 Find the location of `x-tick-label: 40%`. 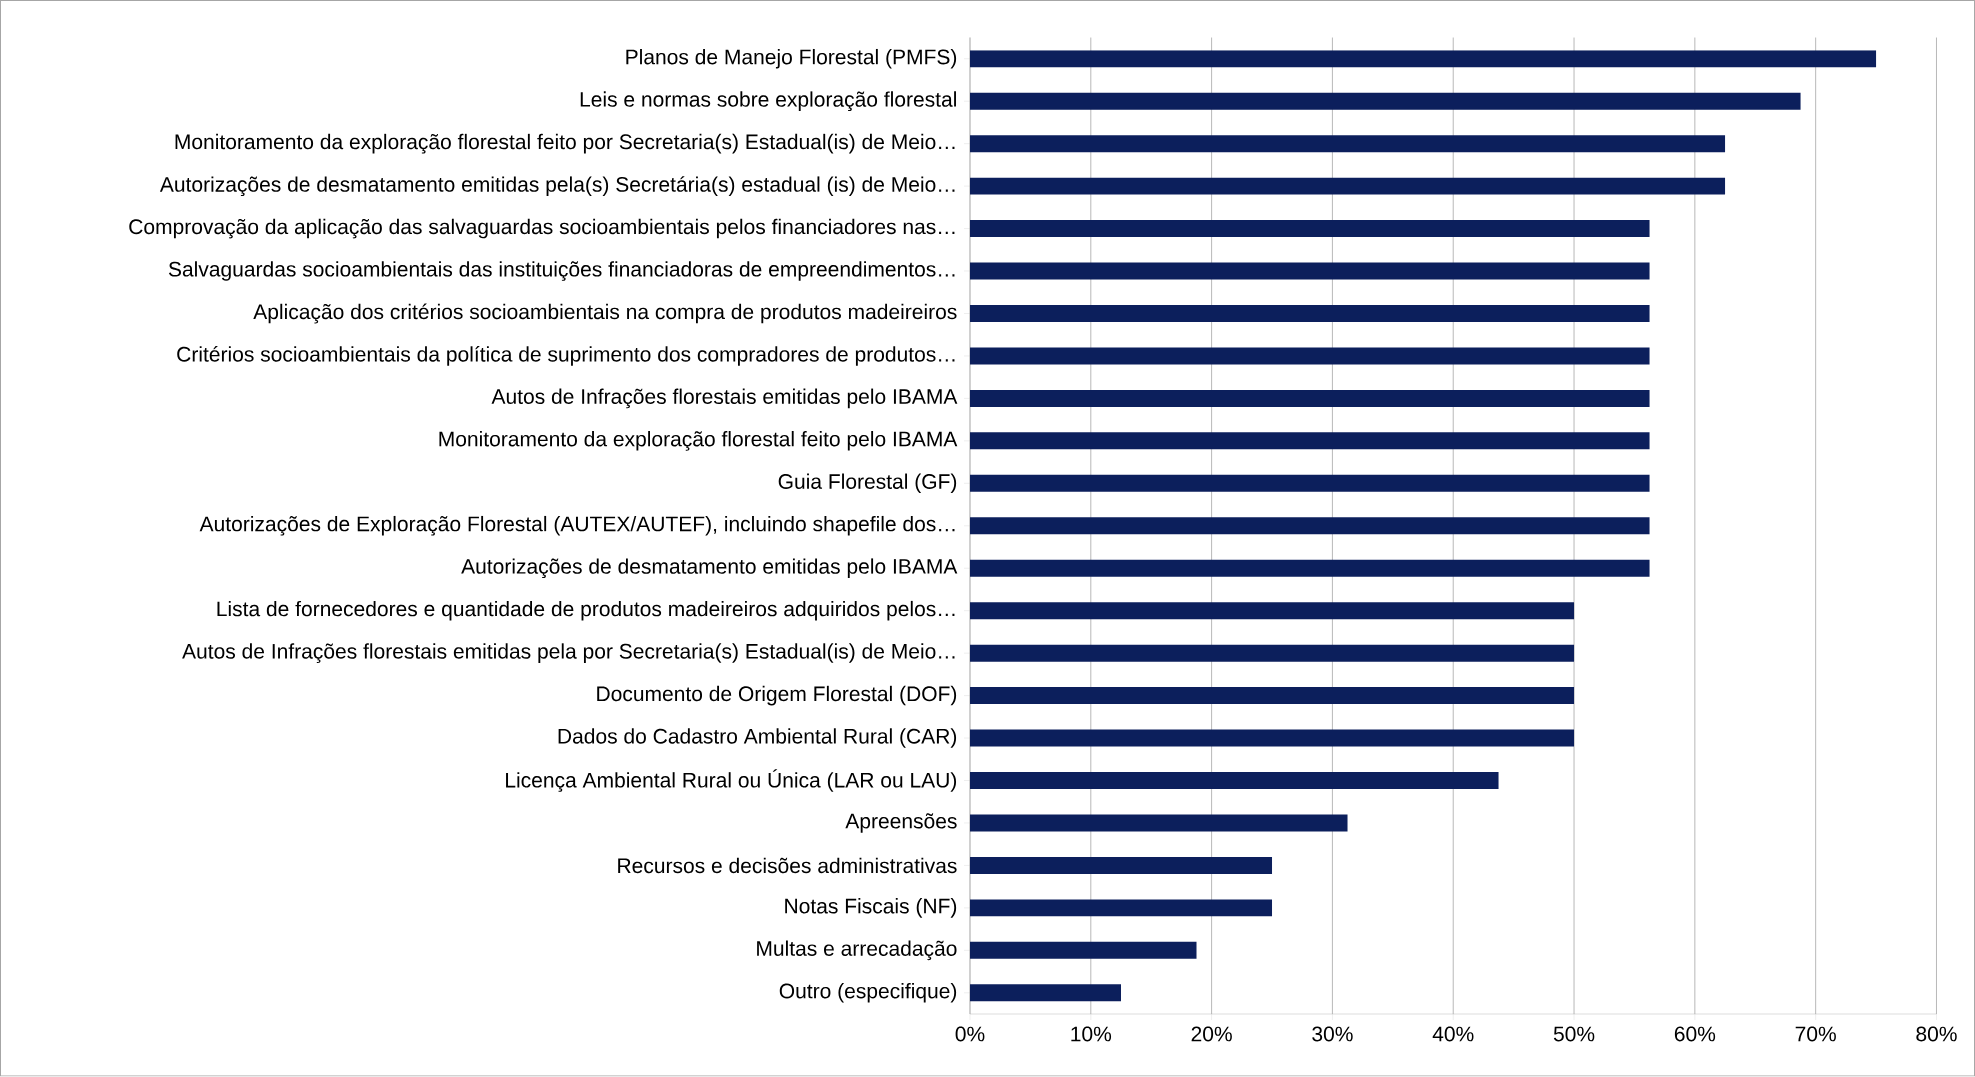

x-tick-label: 40% is located at coordinates (1453, 1034).